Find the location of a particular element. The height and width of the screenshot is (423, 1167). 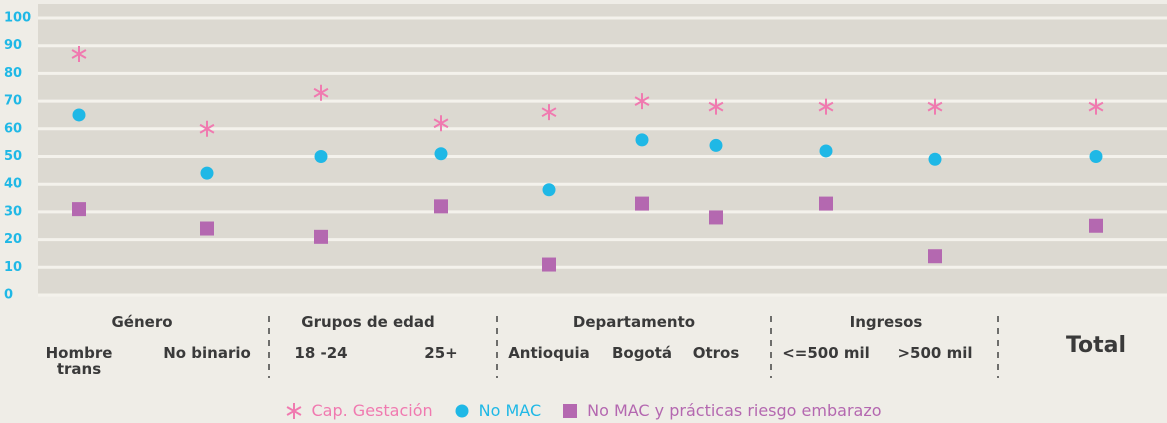

group-label: Género is located at coordinates (142, 322).